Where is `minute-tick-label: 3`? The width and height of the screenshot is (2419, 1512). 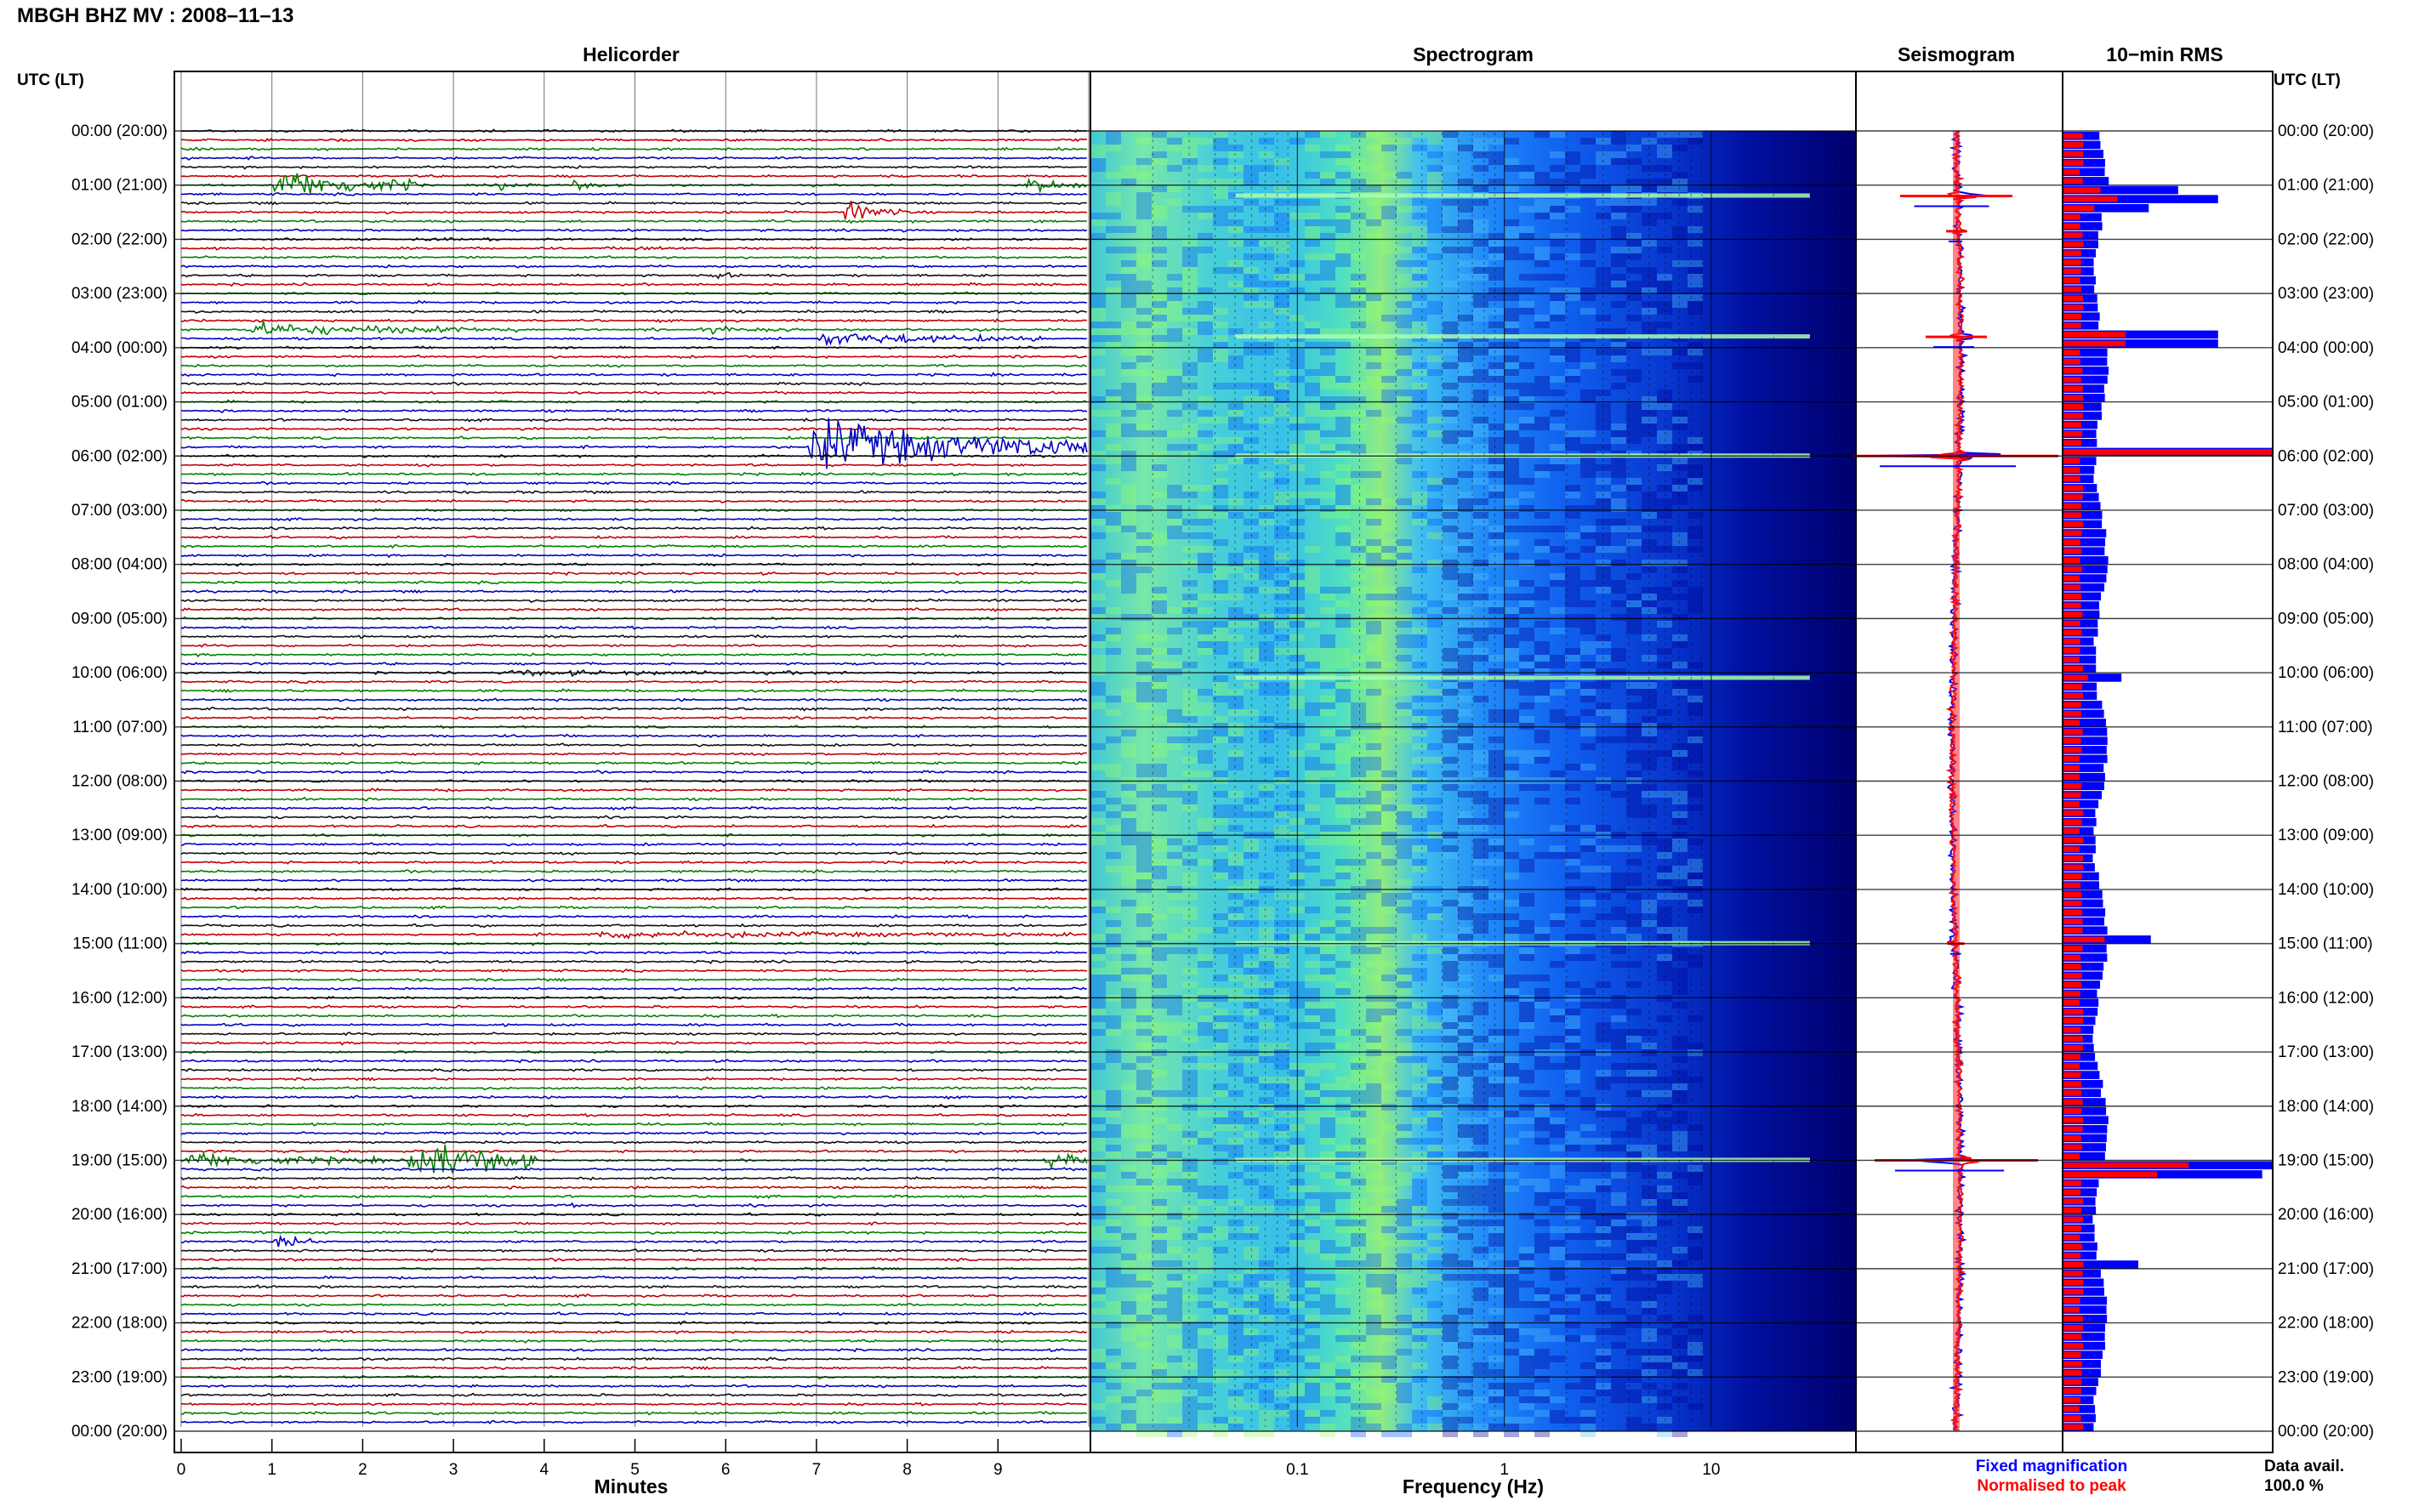
minute-tick-label: 3 is located at coordinates (453, 1470).